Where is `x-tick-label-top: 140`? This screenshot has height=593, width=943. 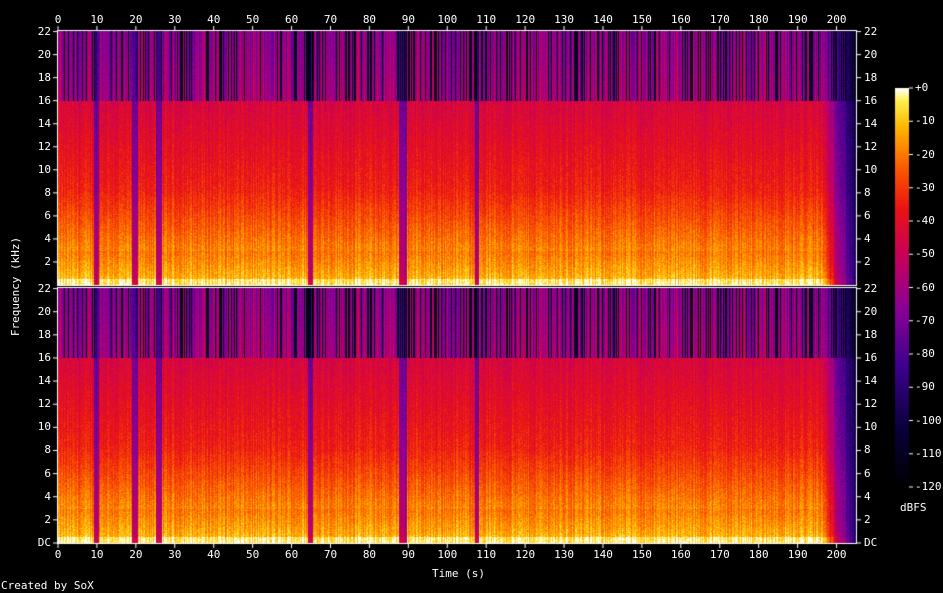
x-tick-label-top: 140 is located at coordinates (603, 19).